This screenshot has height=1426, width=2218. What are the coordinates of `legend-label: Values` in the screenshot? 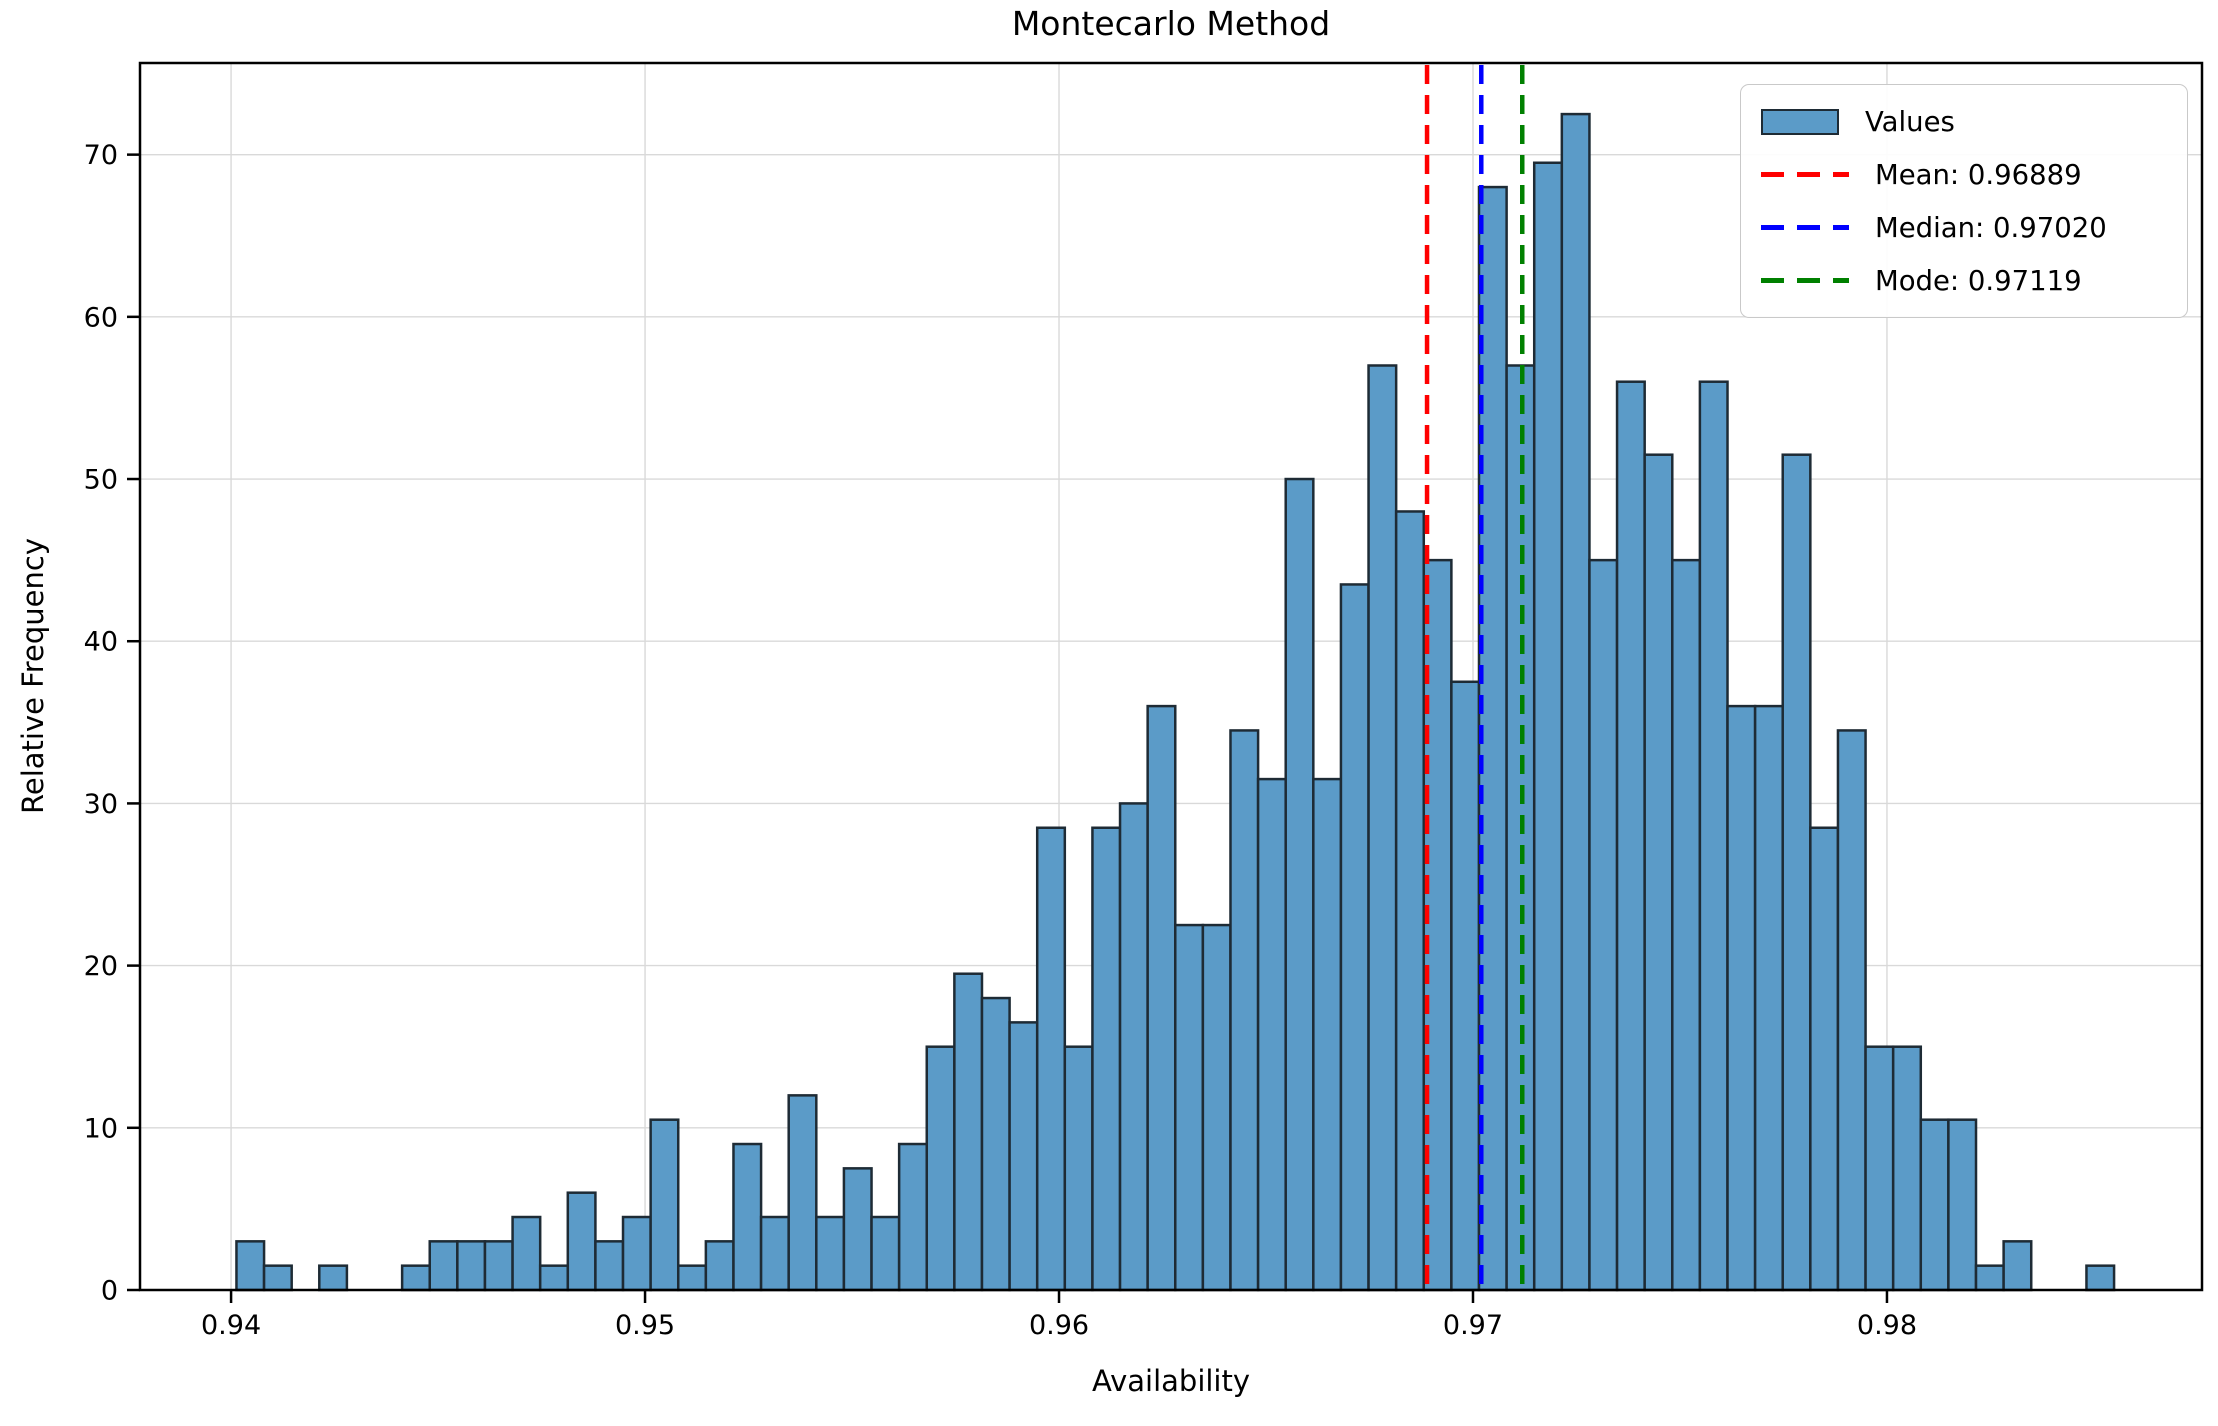 It's located at (1910, 121).